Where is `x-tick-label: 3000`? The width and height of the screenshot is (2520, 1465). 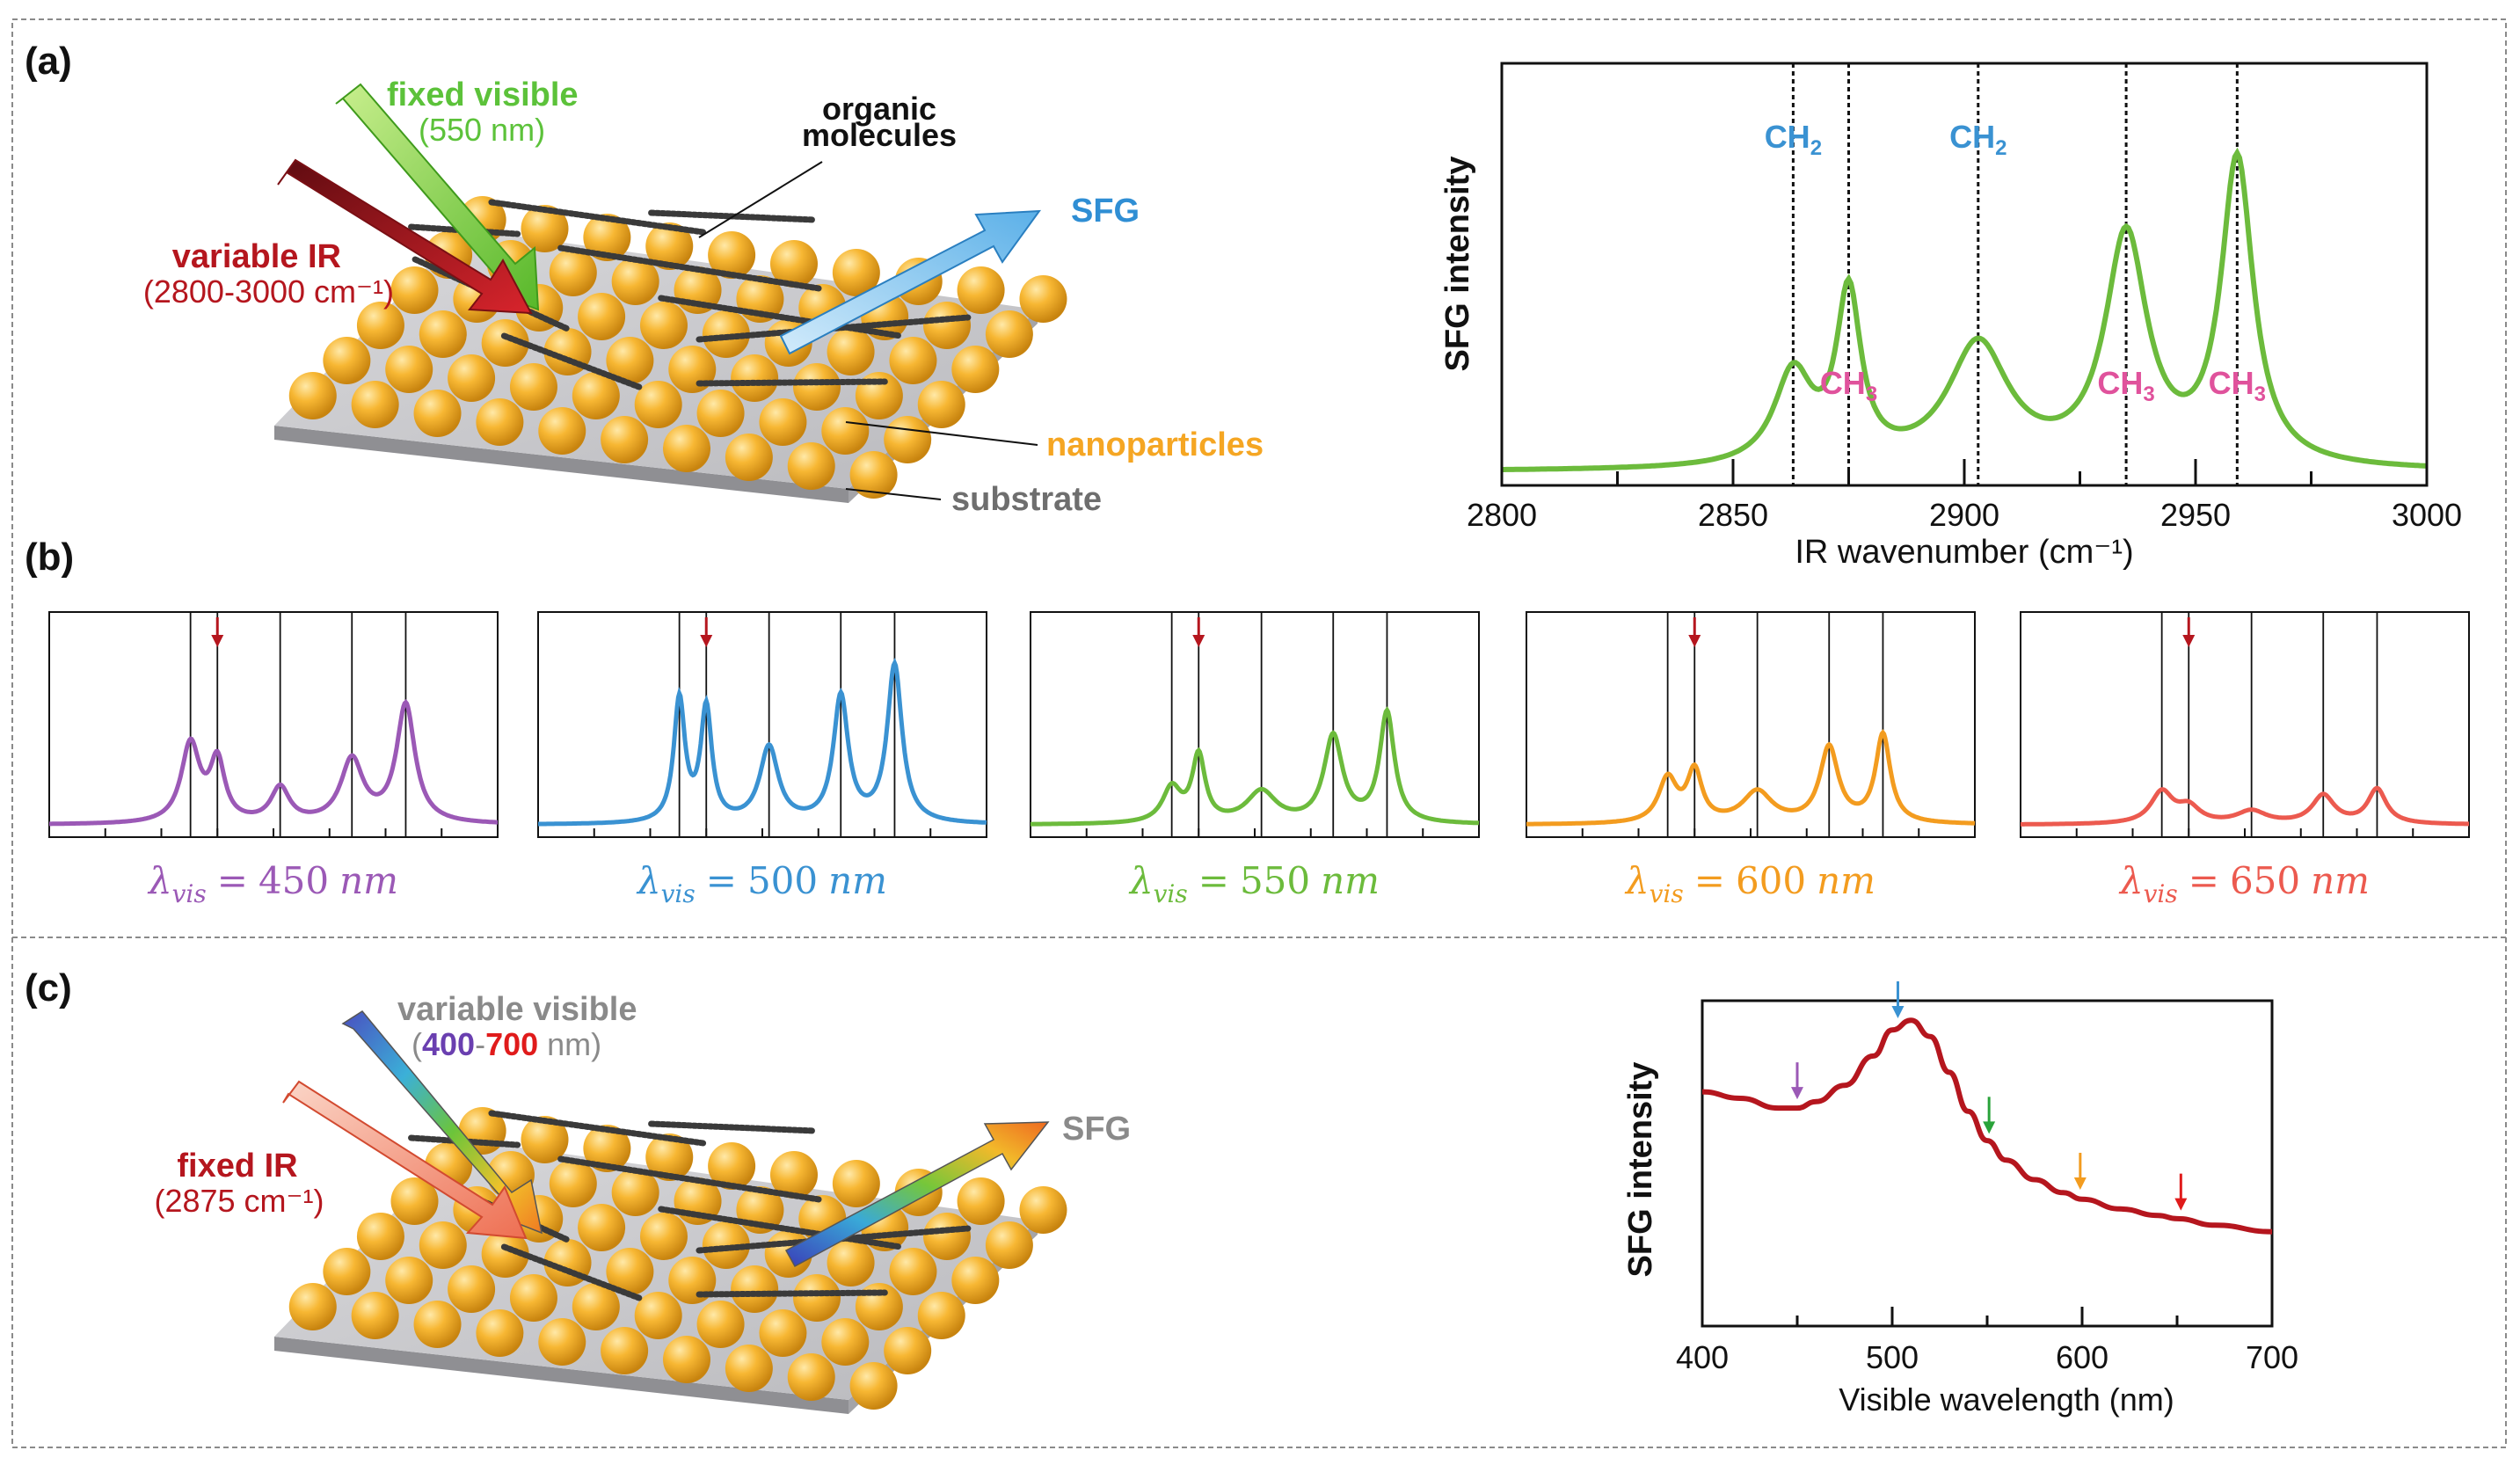 x-tick-label: 3000 is located at coordinates (2427, 515).